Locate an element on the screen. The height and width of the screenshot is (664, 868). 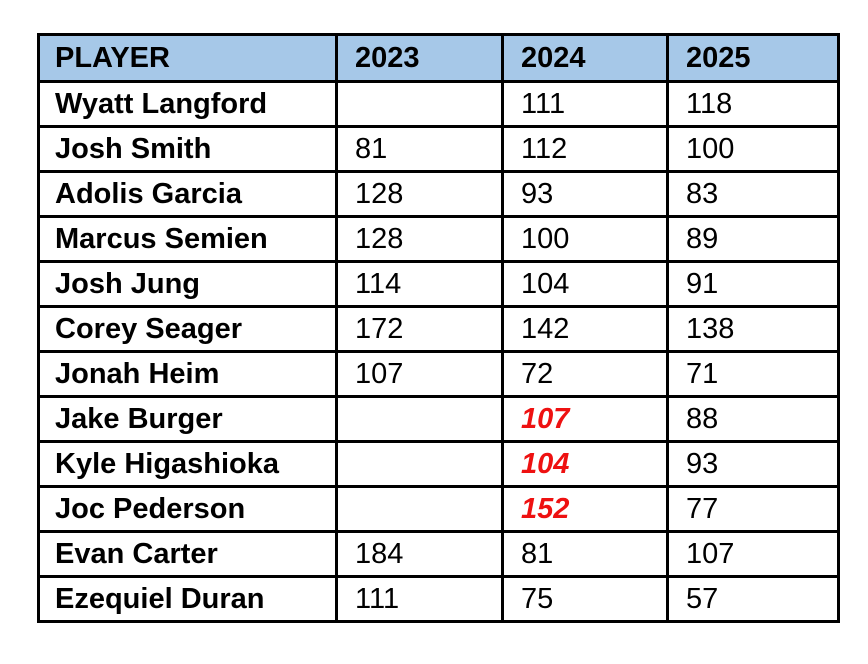
stat-value: 88 is located at coordinates (753, 419).